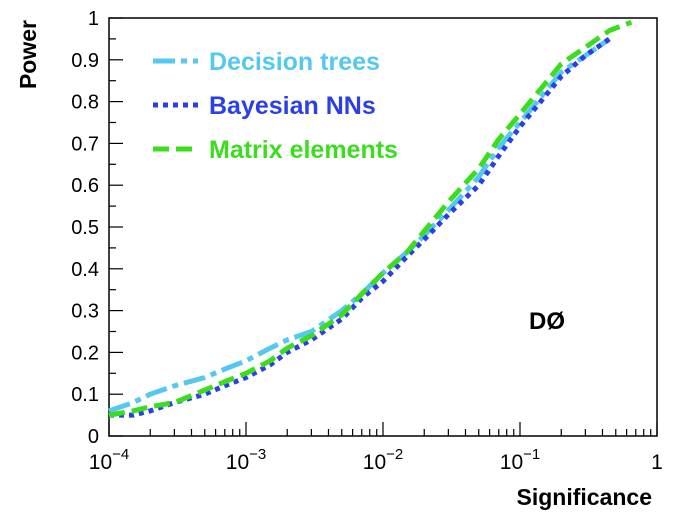  I want to click on y-axis-label: Power, so click(28, 54).